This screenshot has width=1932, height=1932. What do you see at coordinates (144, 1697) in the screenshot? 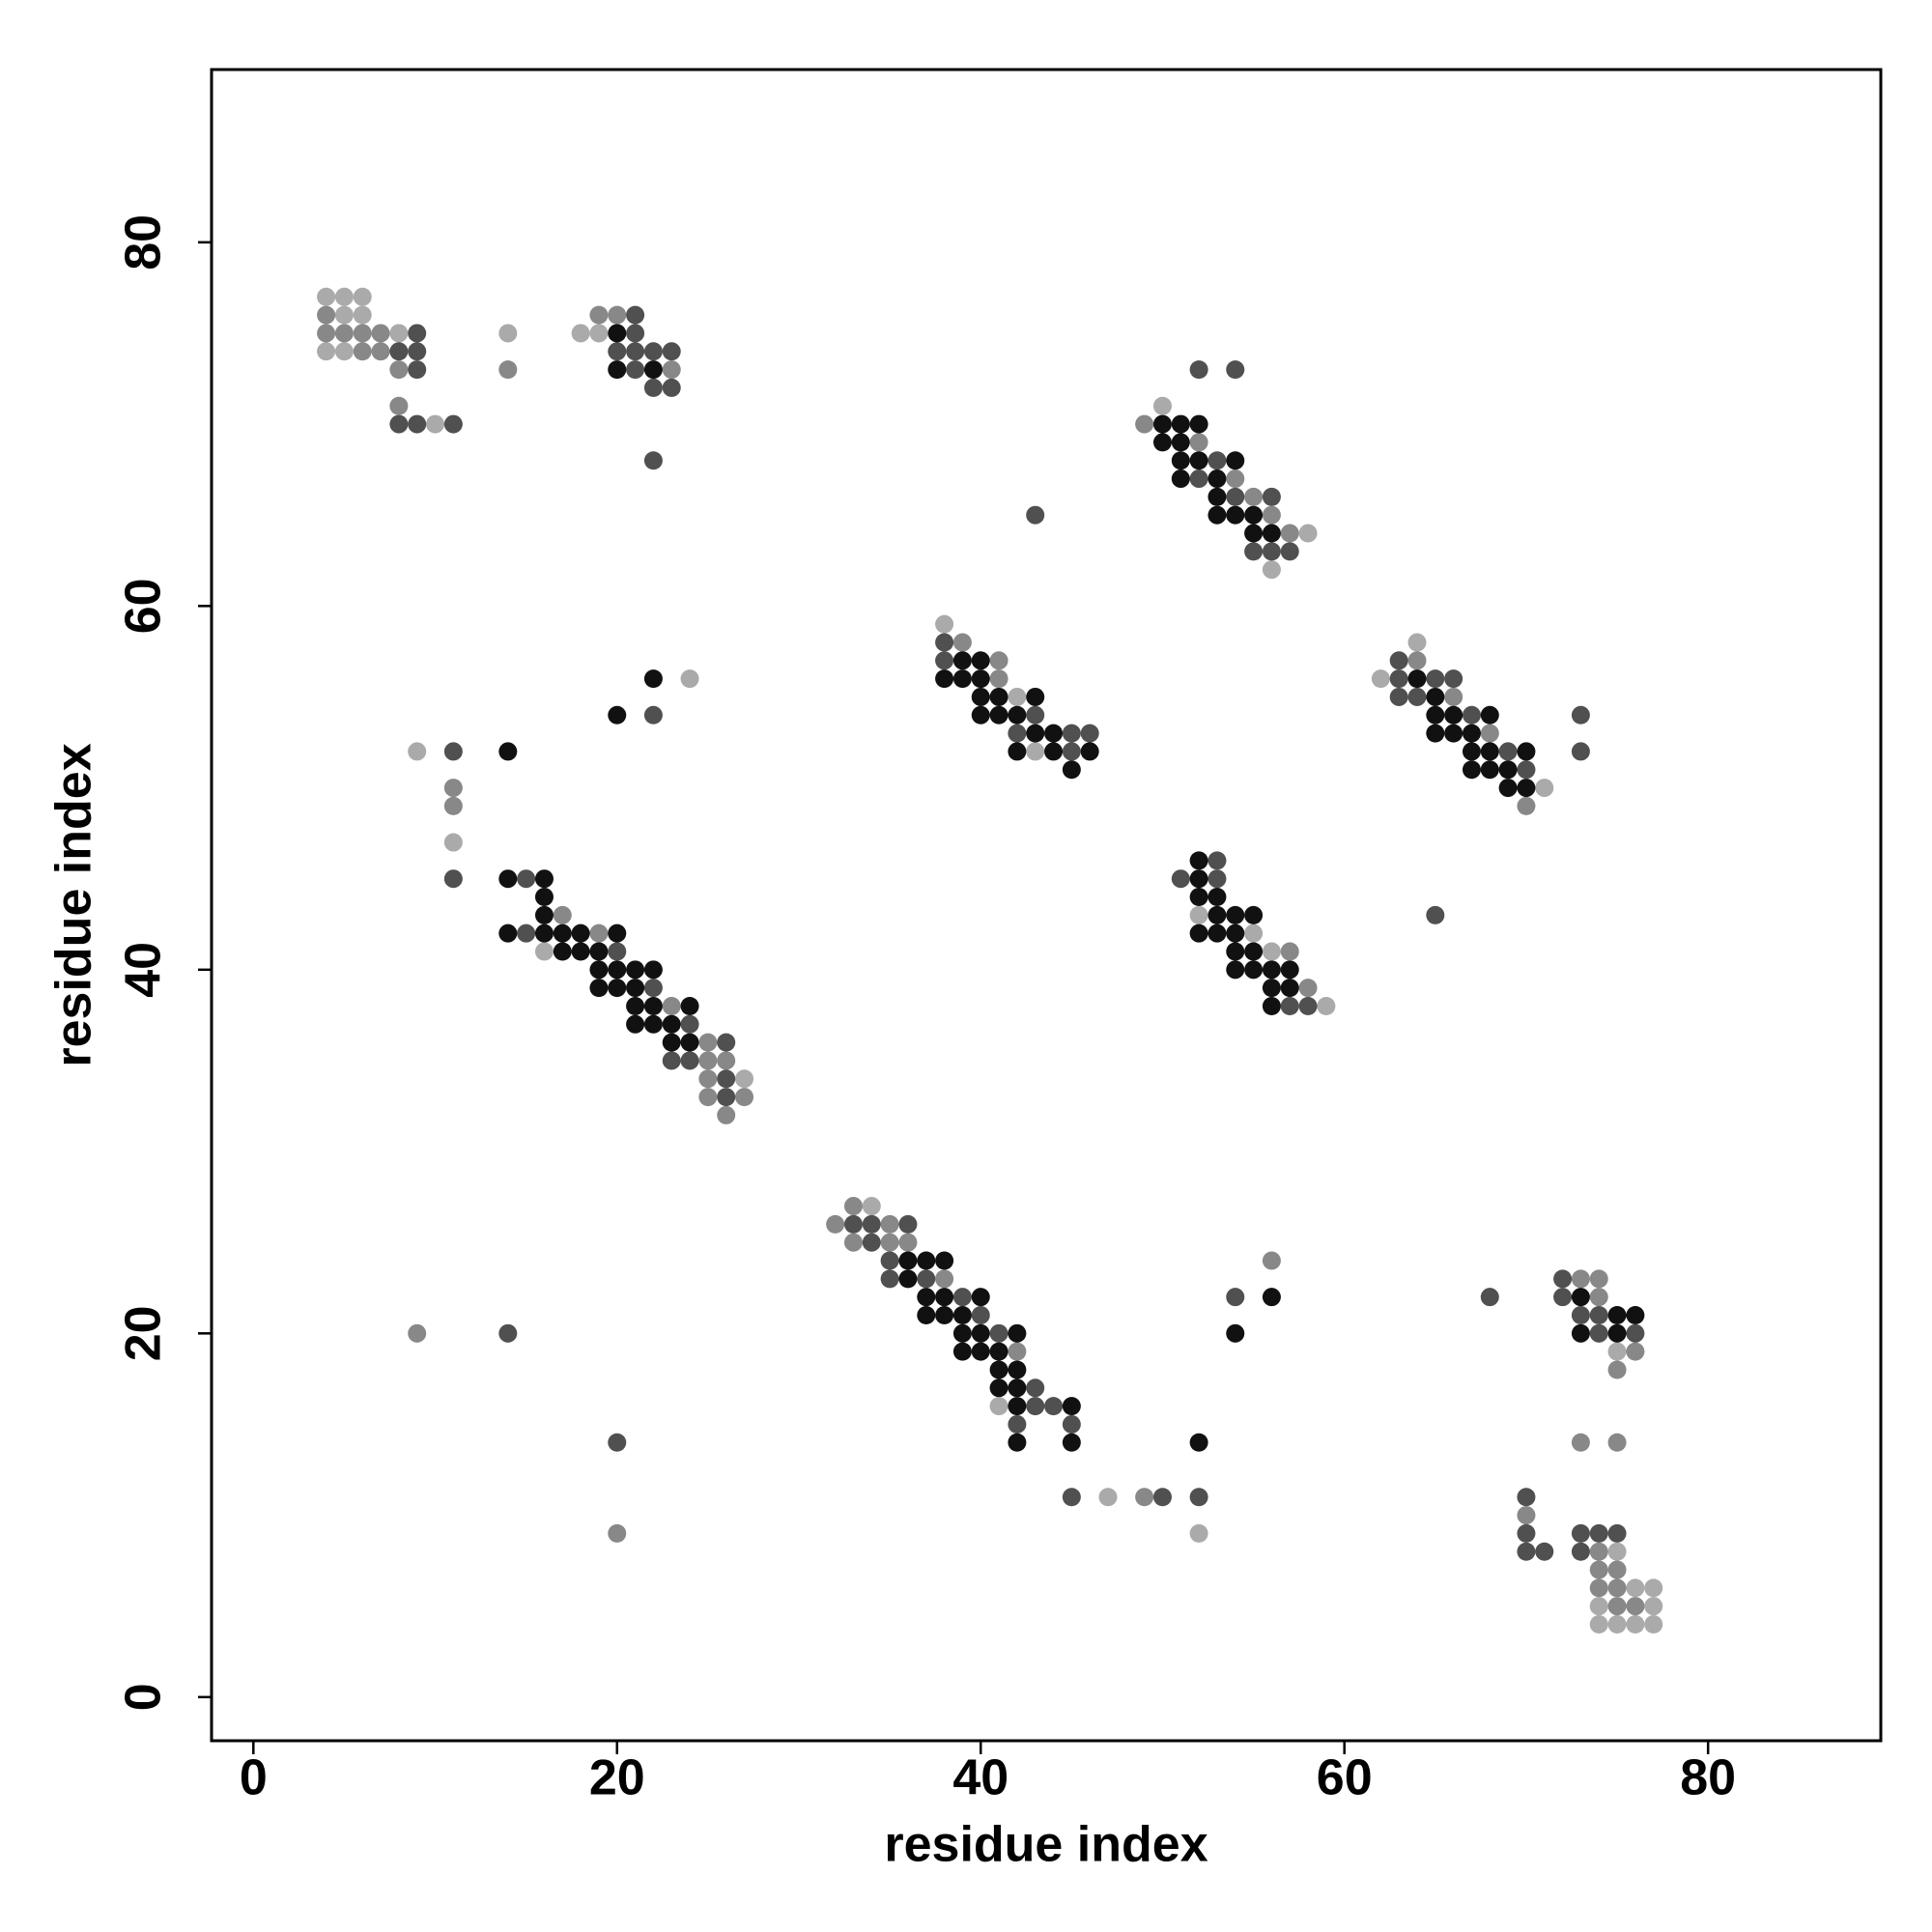
I see `y-tick-label: 0` at bounding box center [144, 1697].